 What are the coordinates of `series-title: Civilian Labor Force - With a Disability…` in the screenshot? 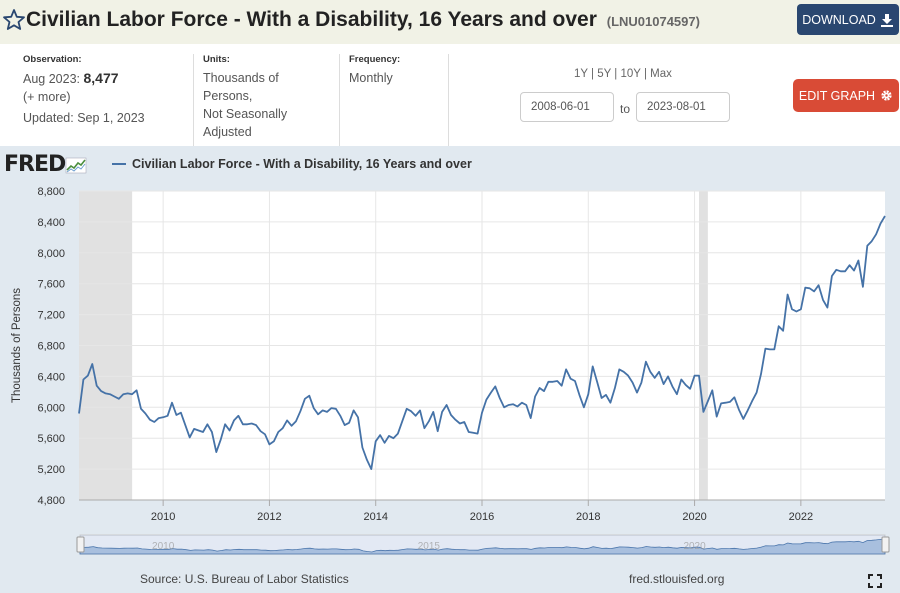 It's located at (311, 19).